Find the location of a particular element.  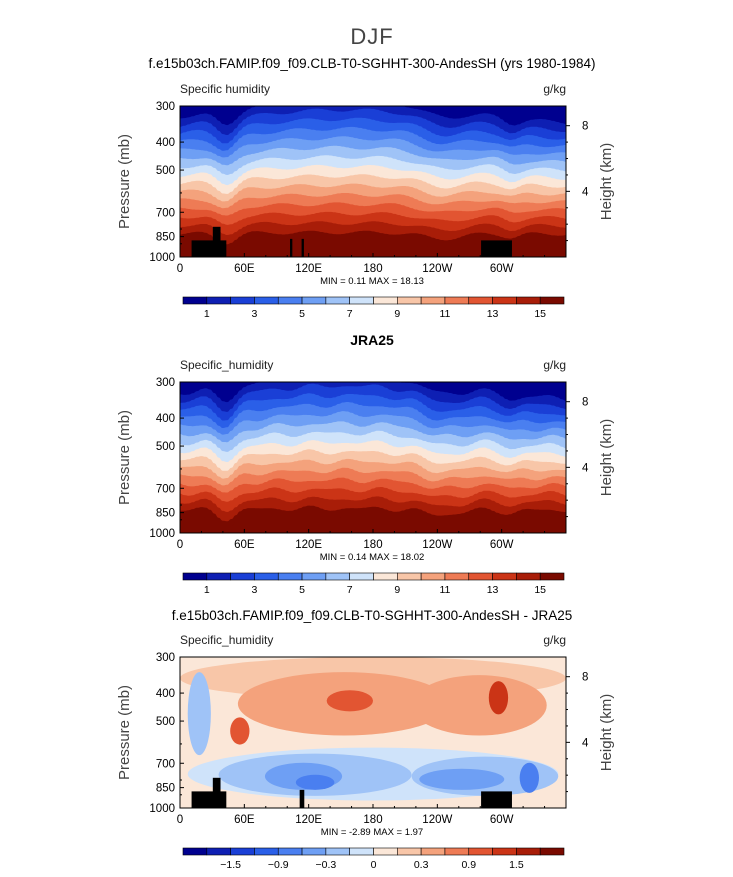

colorbar-label: 0.3 is located at coordinates (421, 865).